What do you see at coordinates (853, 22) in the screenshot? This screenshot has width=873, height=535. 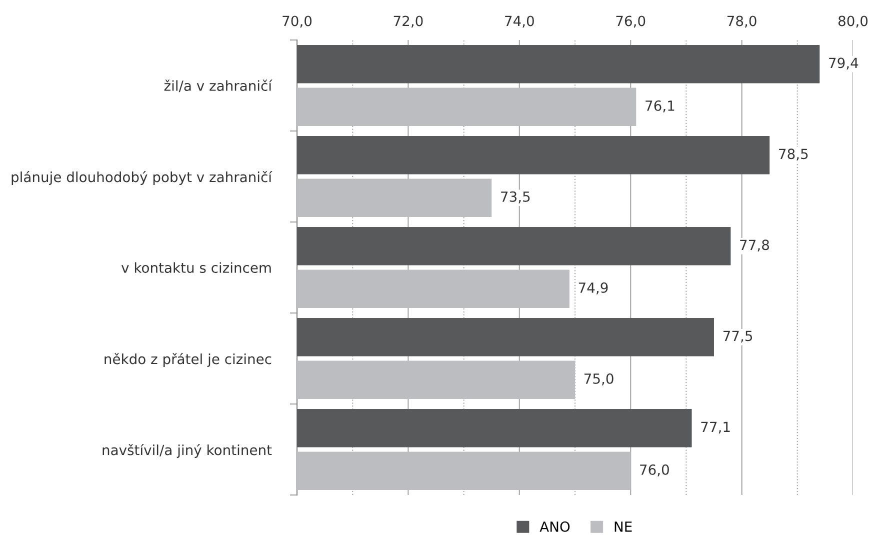 I see `x-tick-label: 80,0` at bounding box center [853, 22].